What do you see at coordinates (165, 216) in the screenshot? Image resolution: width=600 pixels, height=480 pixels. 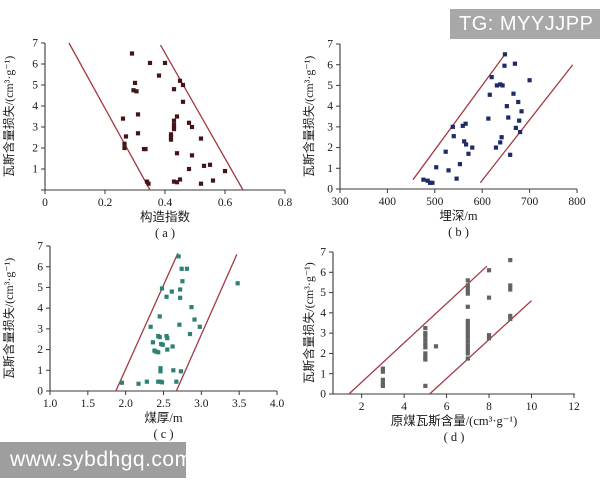 I see `x-axis-label: 构造指数` at bounding box center [165, 216].